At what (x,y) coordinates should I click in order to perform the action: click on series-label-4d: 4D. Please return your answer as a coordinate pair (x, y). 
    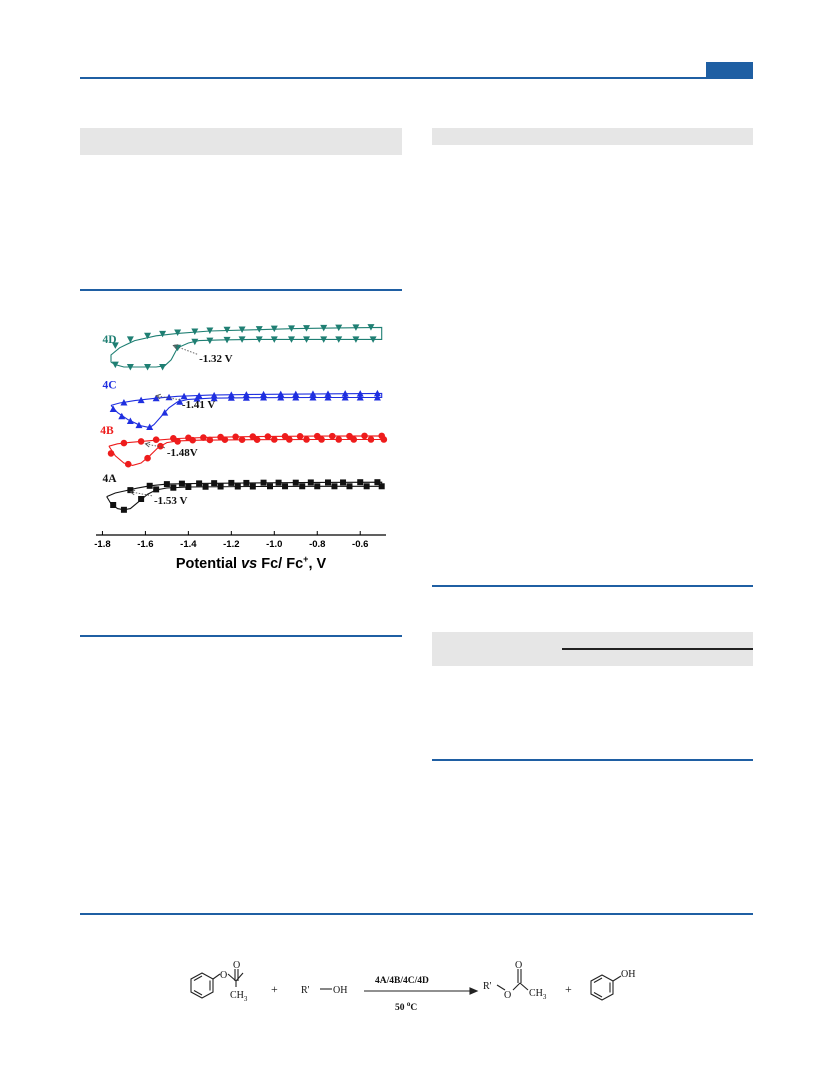
    Looking at the image, I should click on (109, 340).